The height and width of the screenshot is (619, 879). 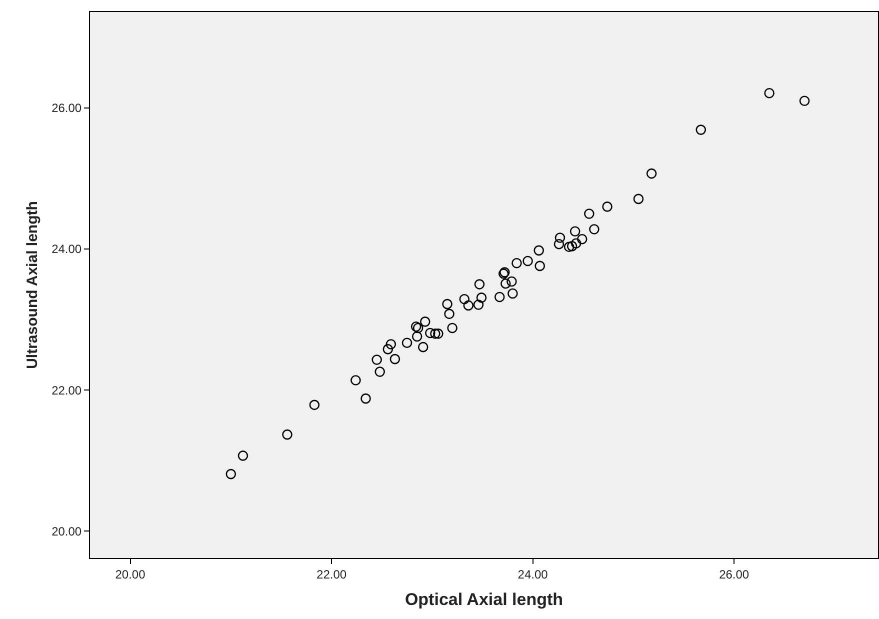 What do you see at coordinates (32, 285) in the screenshot?
I see `y-axis-title: Ultrasound Axial length` at bounding box center [32, 285].